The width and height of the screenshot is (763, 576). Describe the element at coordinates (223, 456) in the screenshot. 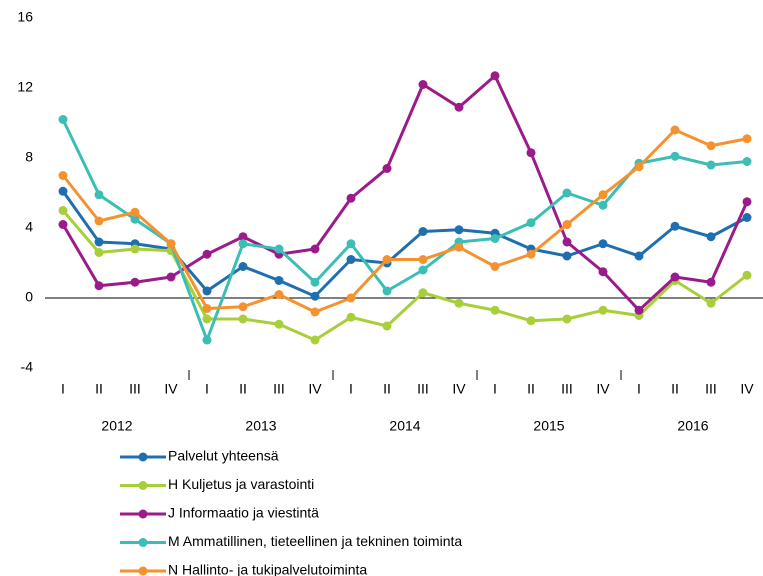

I see `legend-label: Palvelut yhteensä` at that location.